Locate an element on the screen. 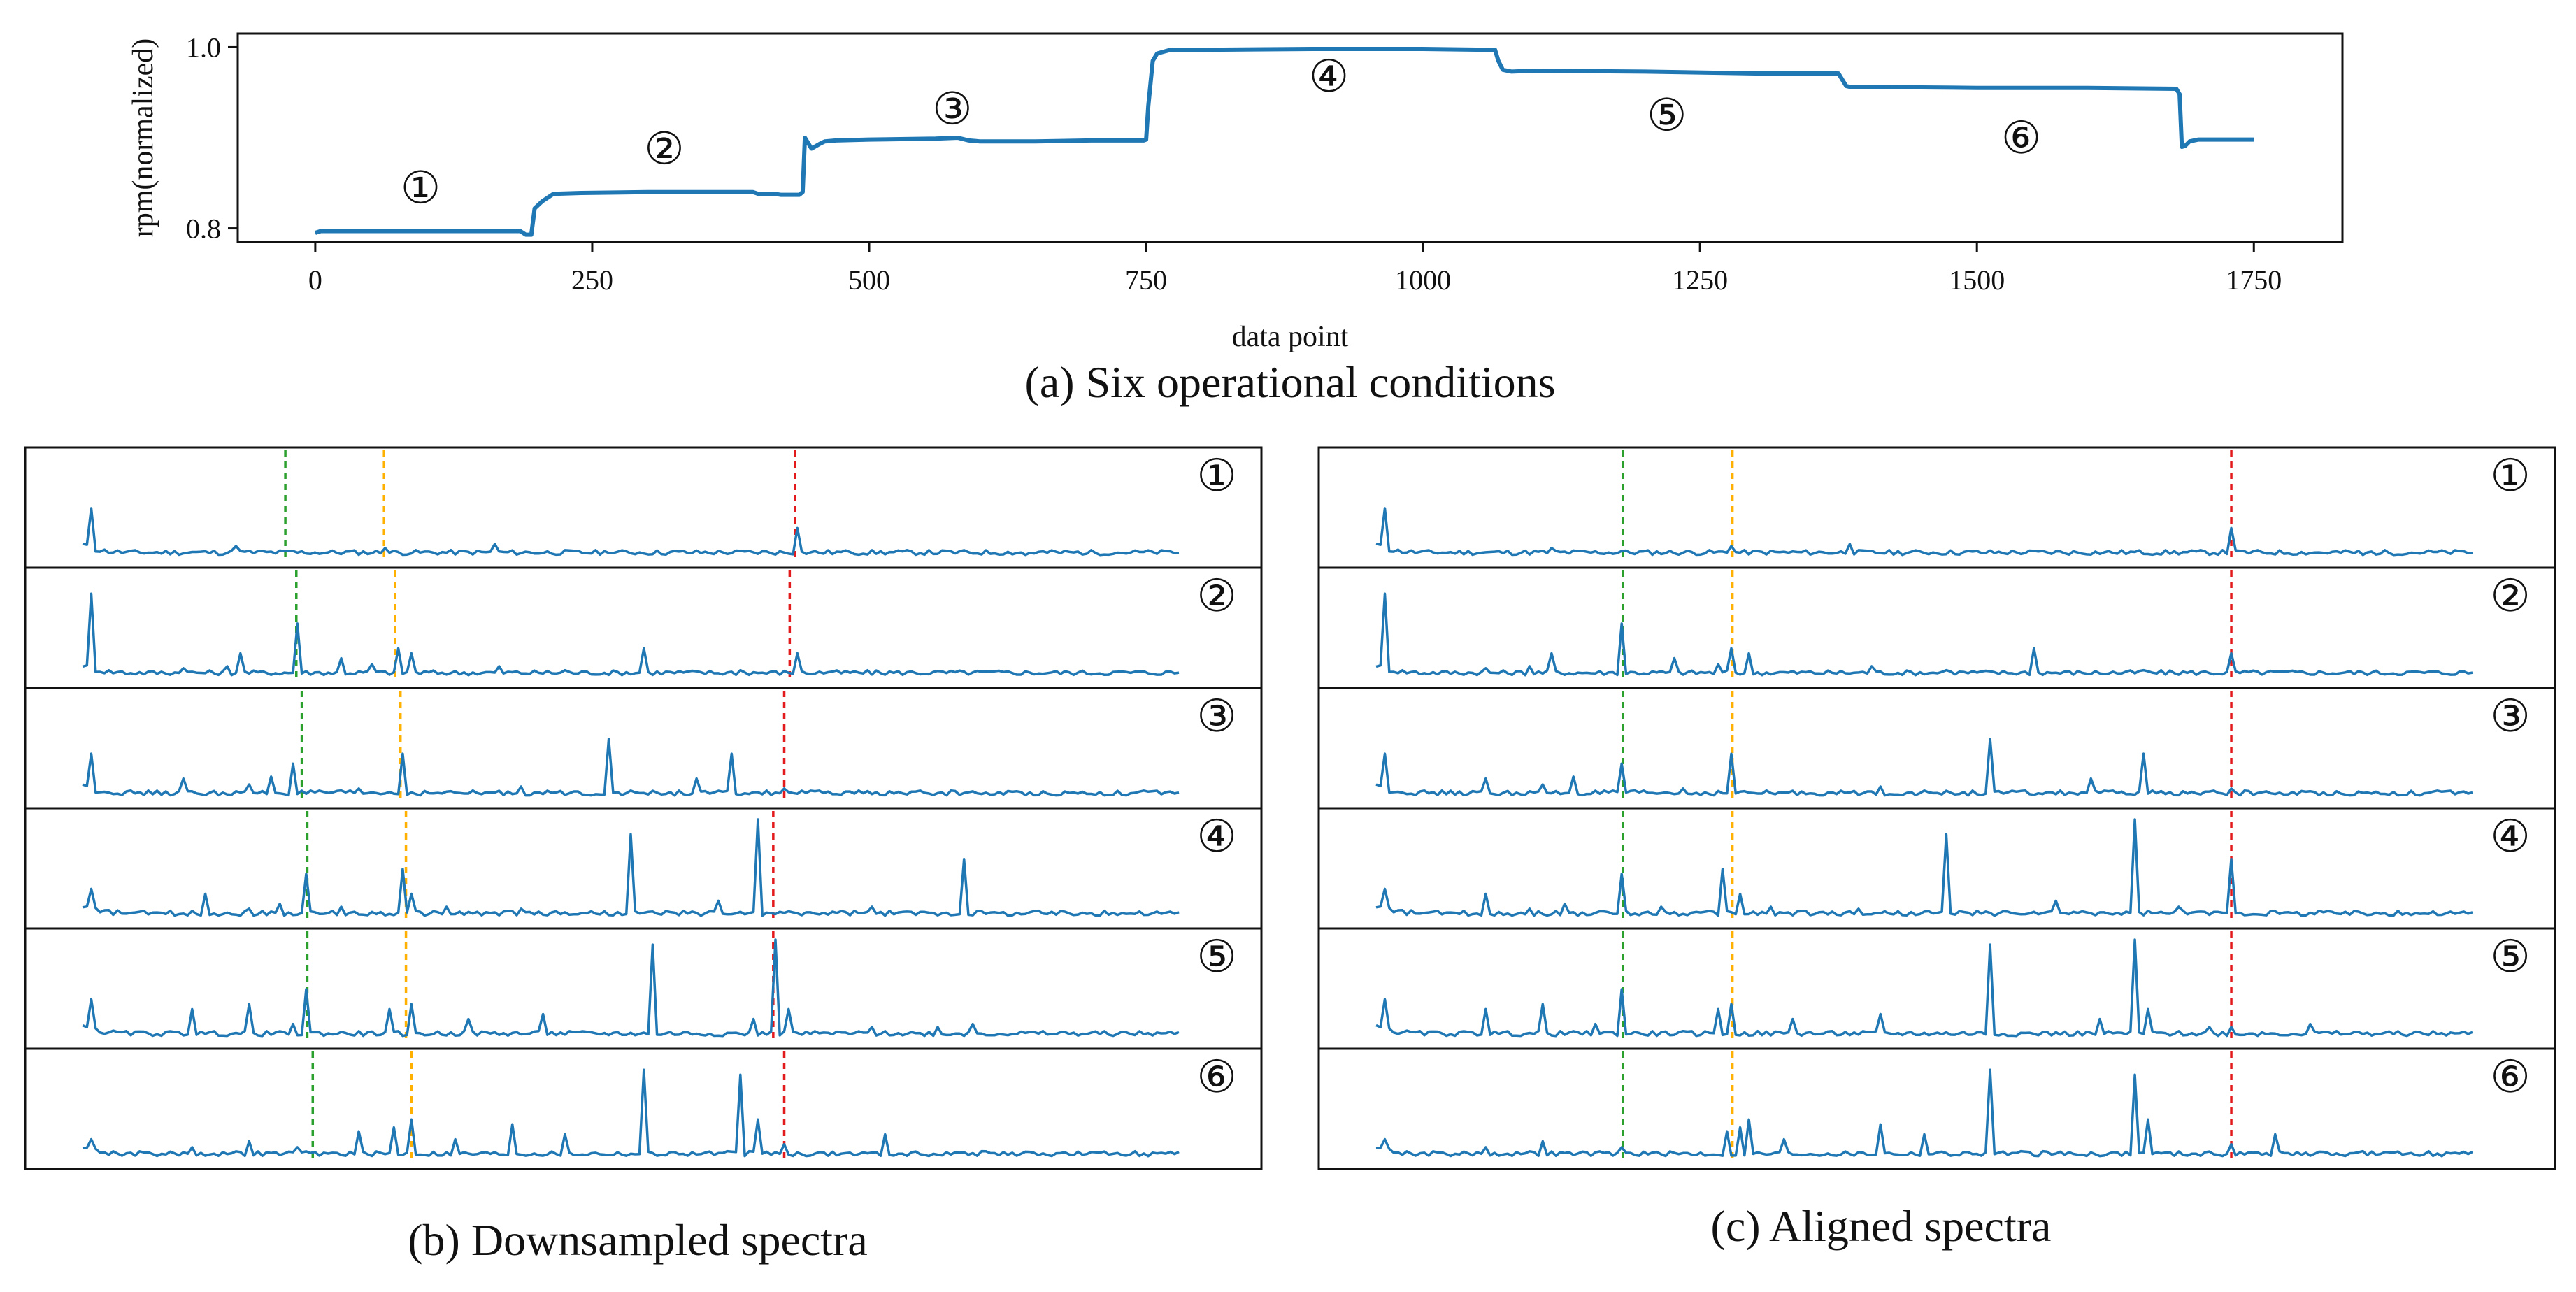 This screenshot has height=1292, width=2576. chart-a-x-tick-label: 750 is located at coordinates (1146, 280).